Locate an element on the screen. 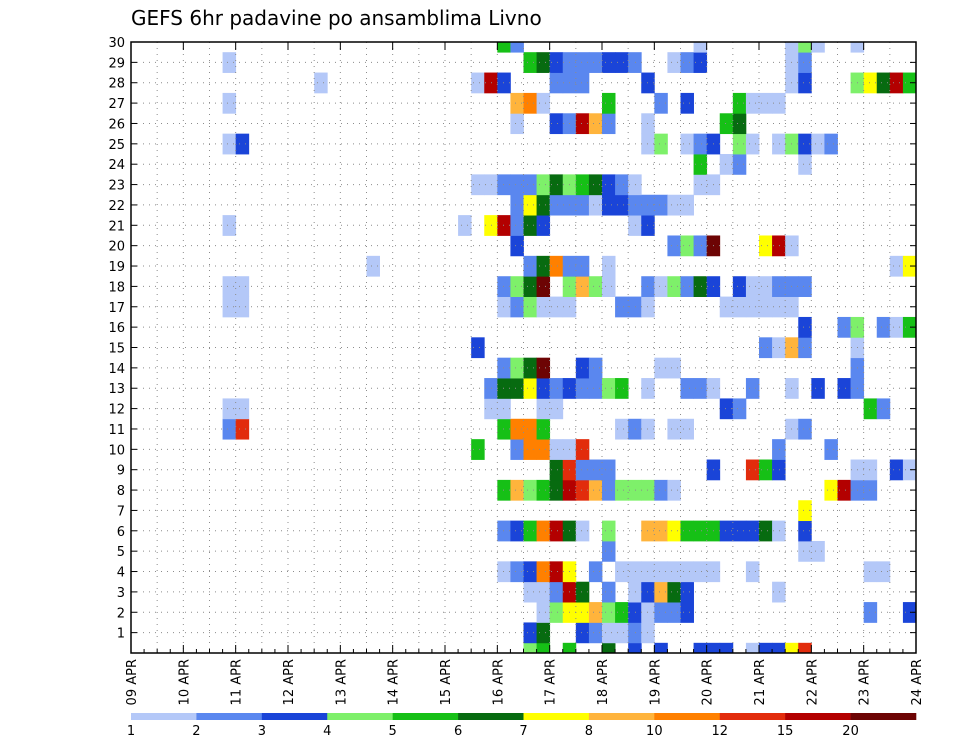 This screenshot has width=960, height=742. y-tick-label: 28 is located at coordinates (116, 84).